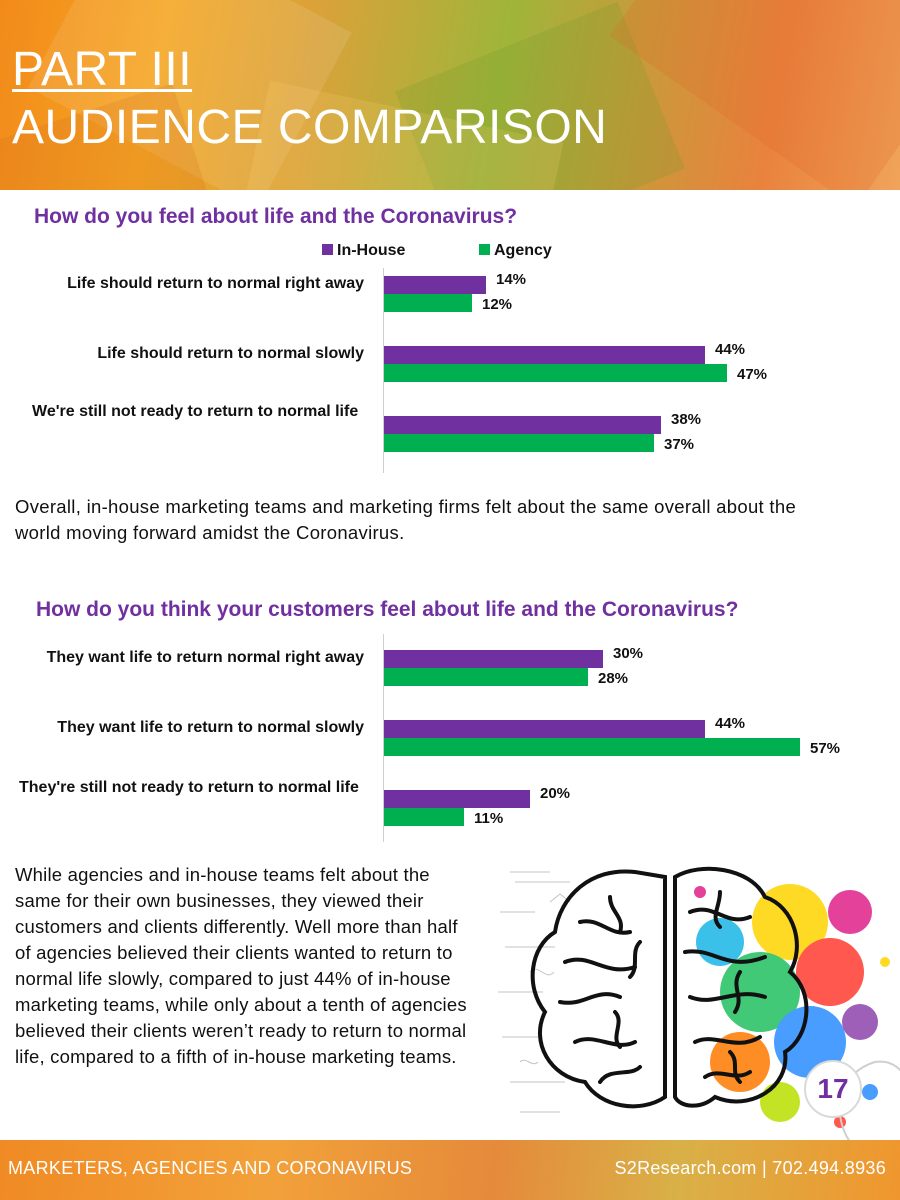 This screenshot has width=900, height=1200. Describe the element at coordinates (371, 250) in the screenshot. I see `legend-label-inhouse: In-House` at that location.